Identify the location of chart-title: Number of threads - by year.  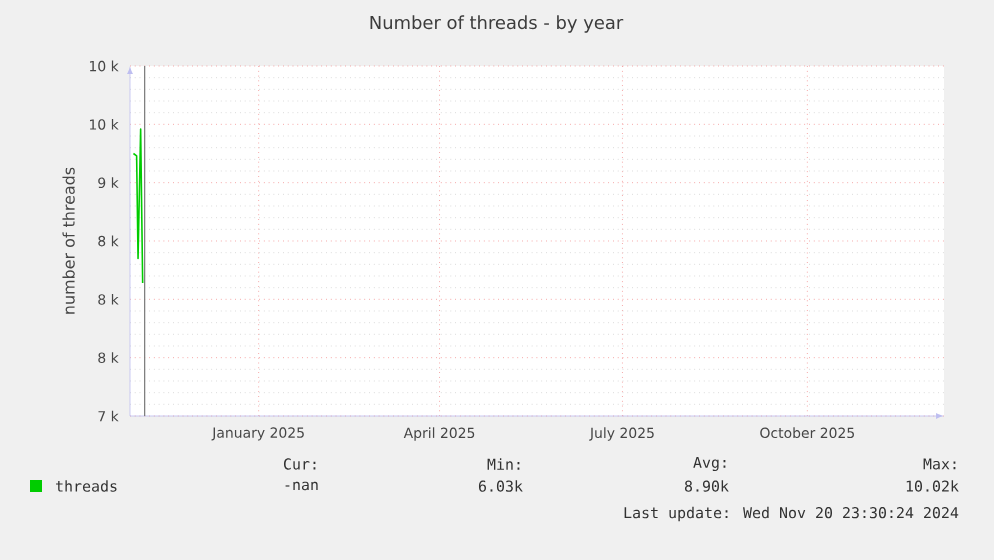
(497, 24).